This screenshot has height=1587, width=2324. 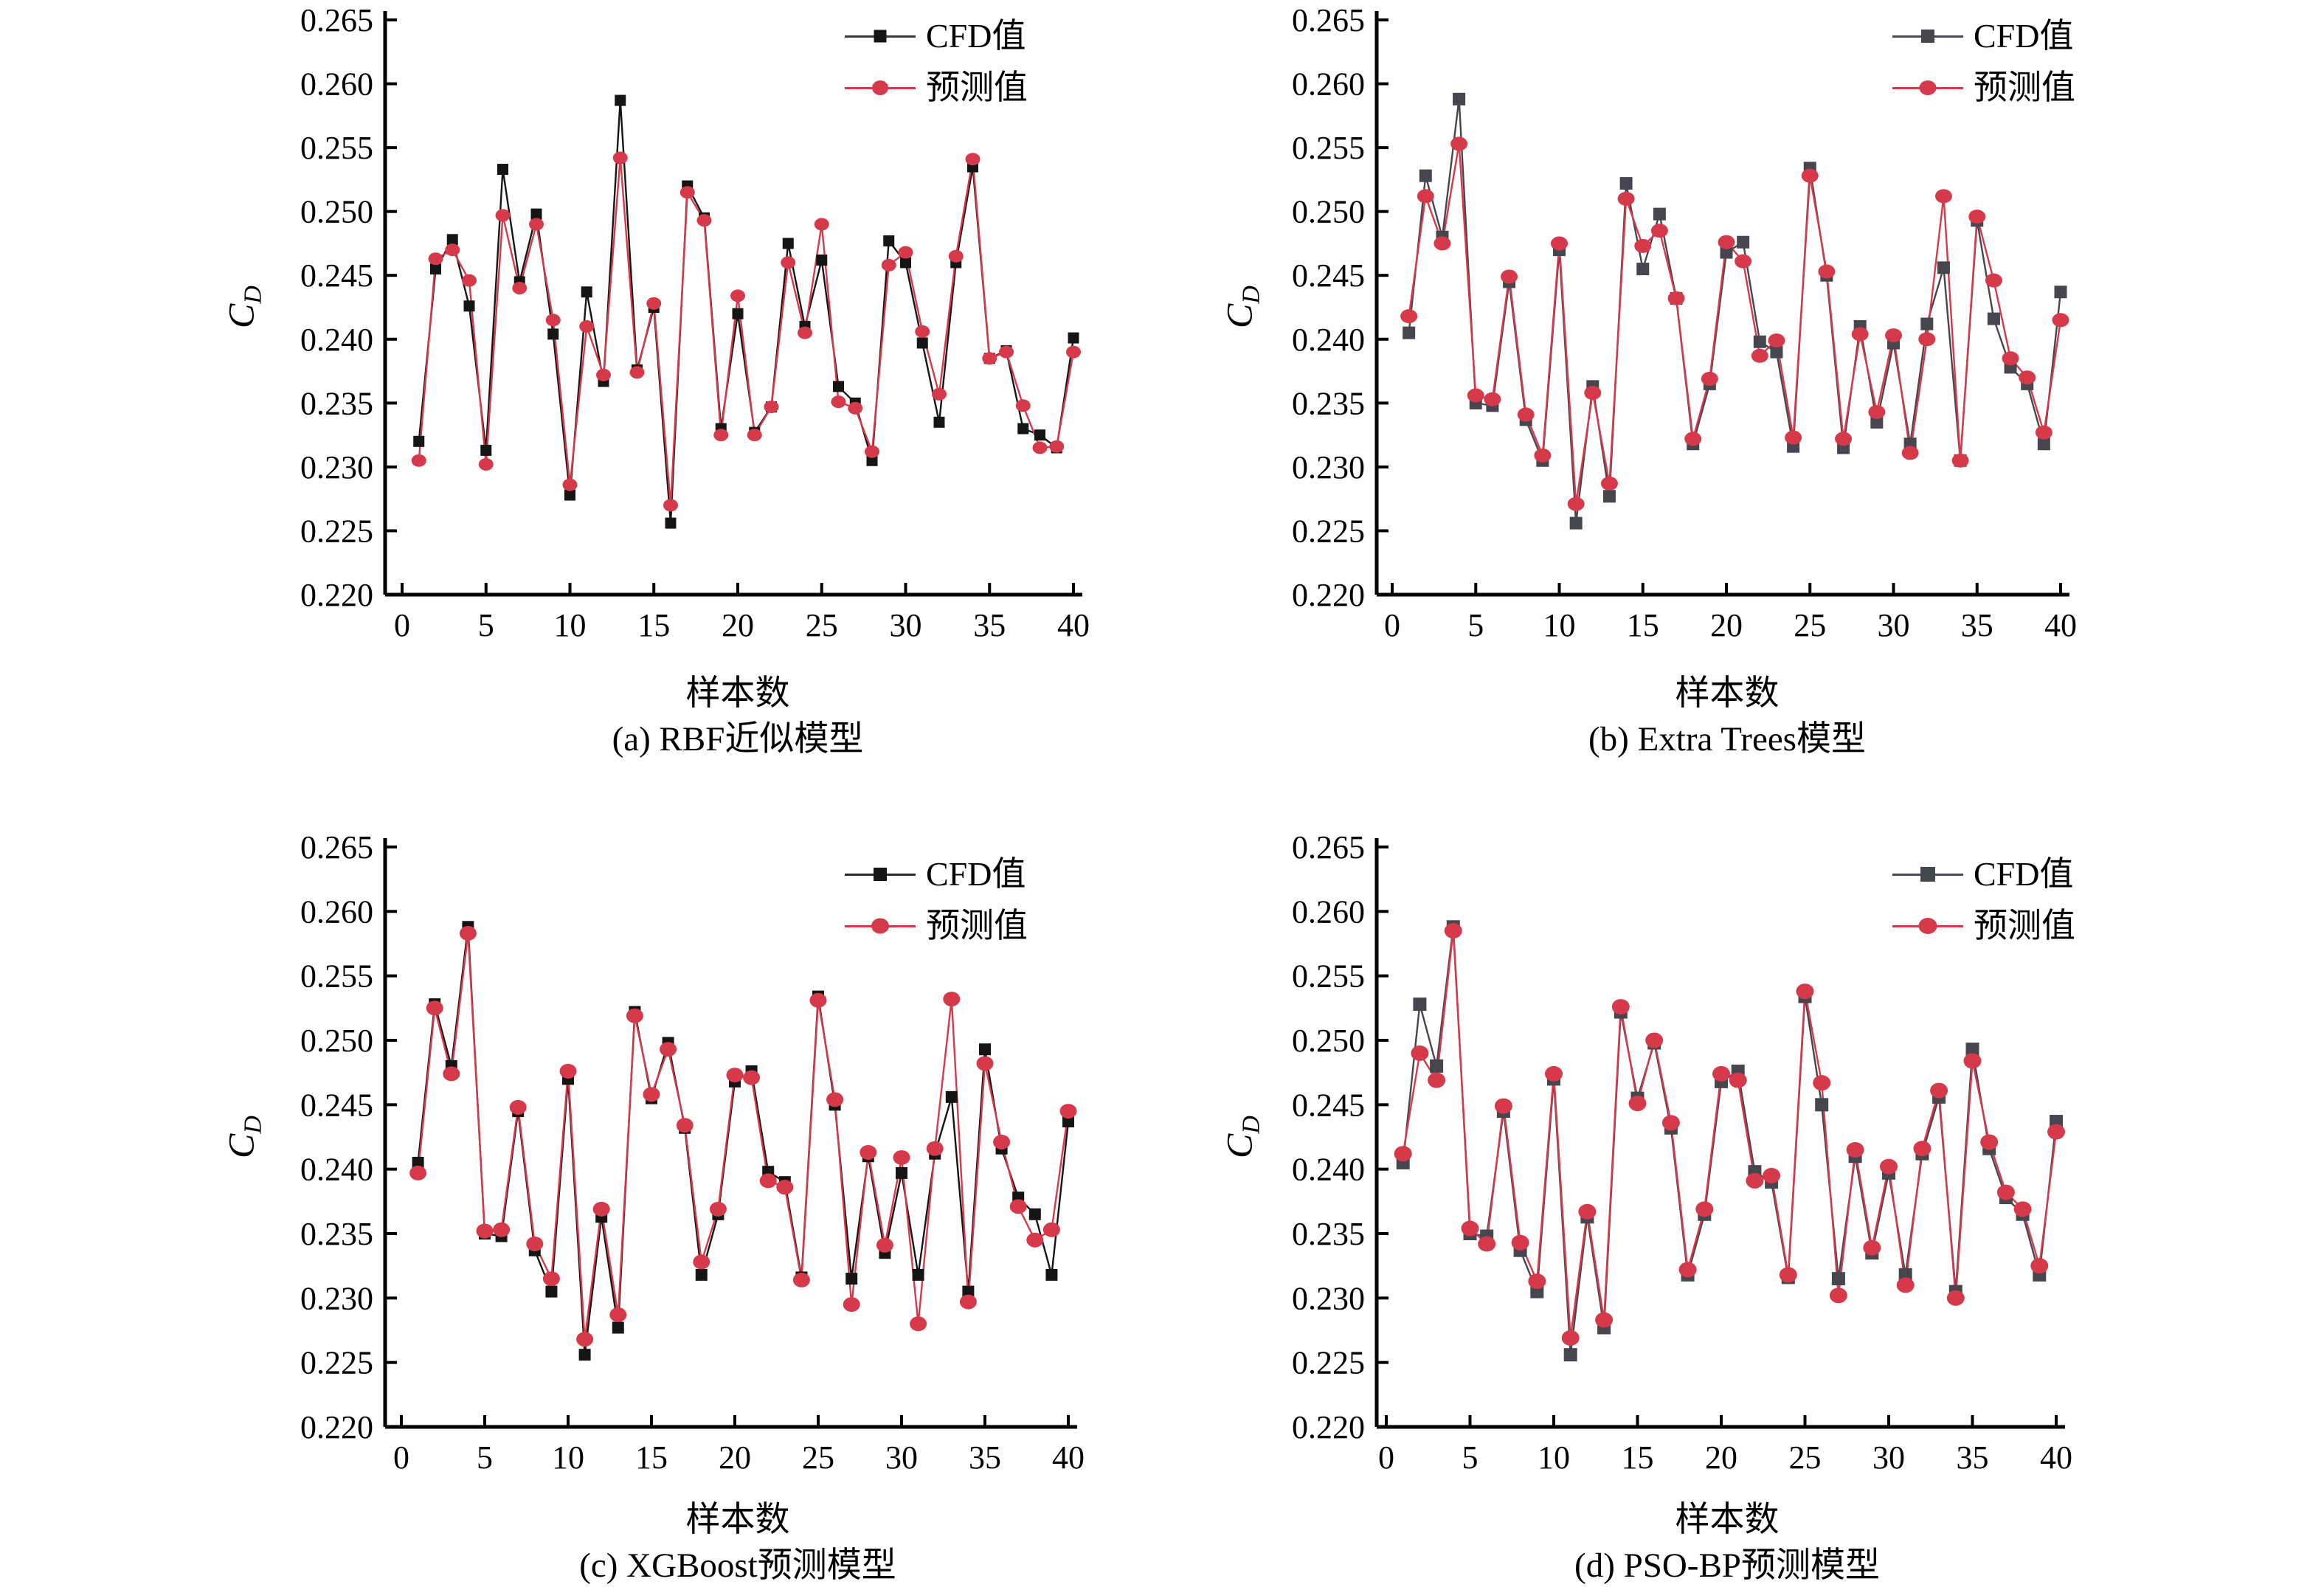 I want to click on y-tick-label: 0.245, so click(x=336, y=1105).